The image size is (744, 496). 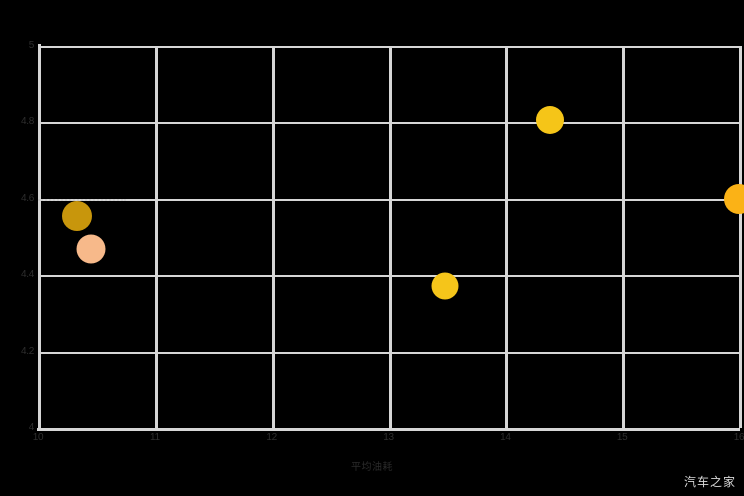 I want to click on x-tick-label: 12, so click(x=271, y=437).